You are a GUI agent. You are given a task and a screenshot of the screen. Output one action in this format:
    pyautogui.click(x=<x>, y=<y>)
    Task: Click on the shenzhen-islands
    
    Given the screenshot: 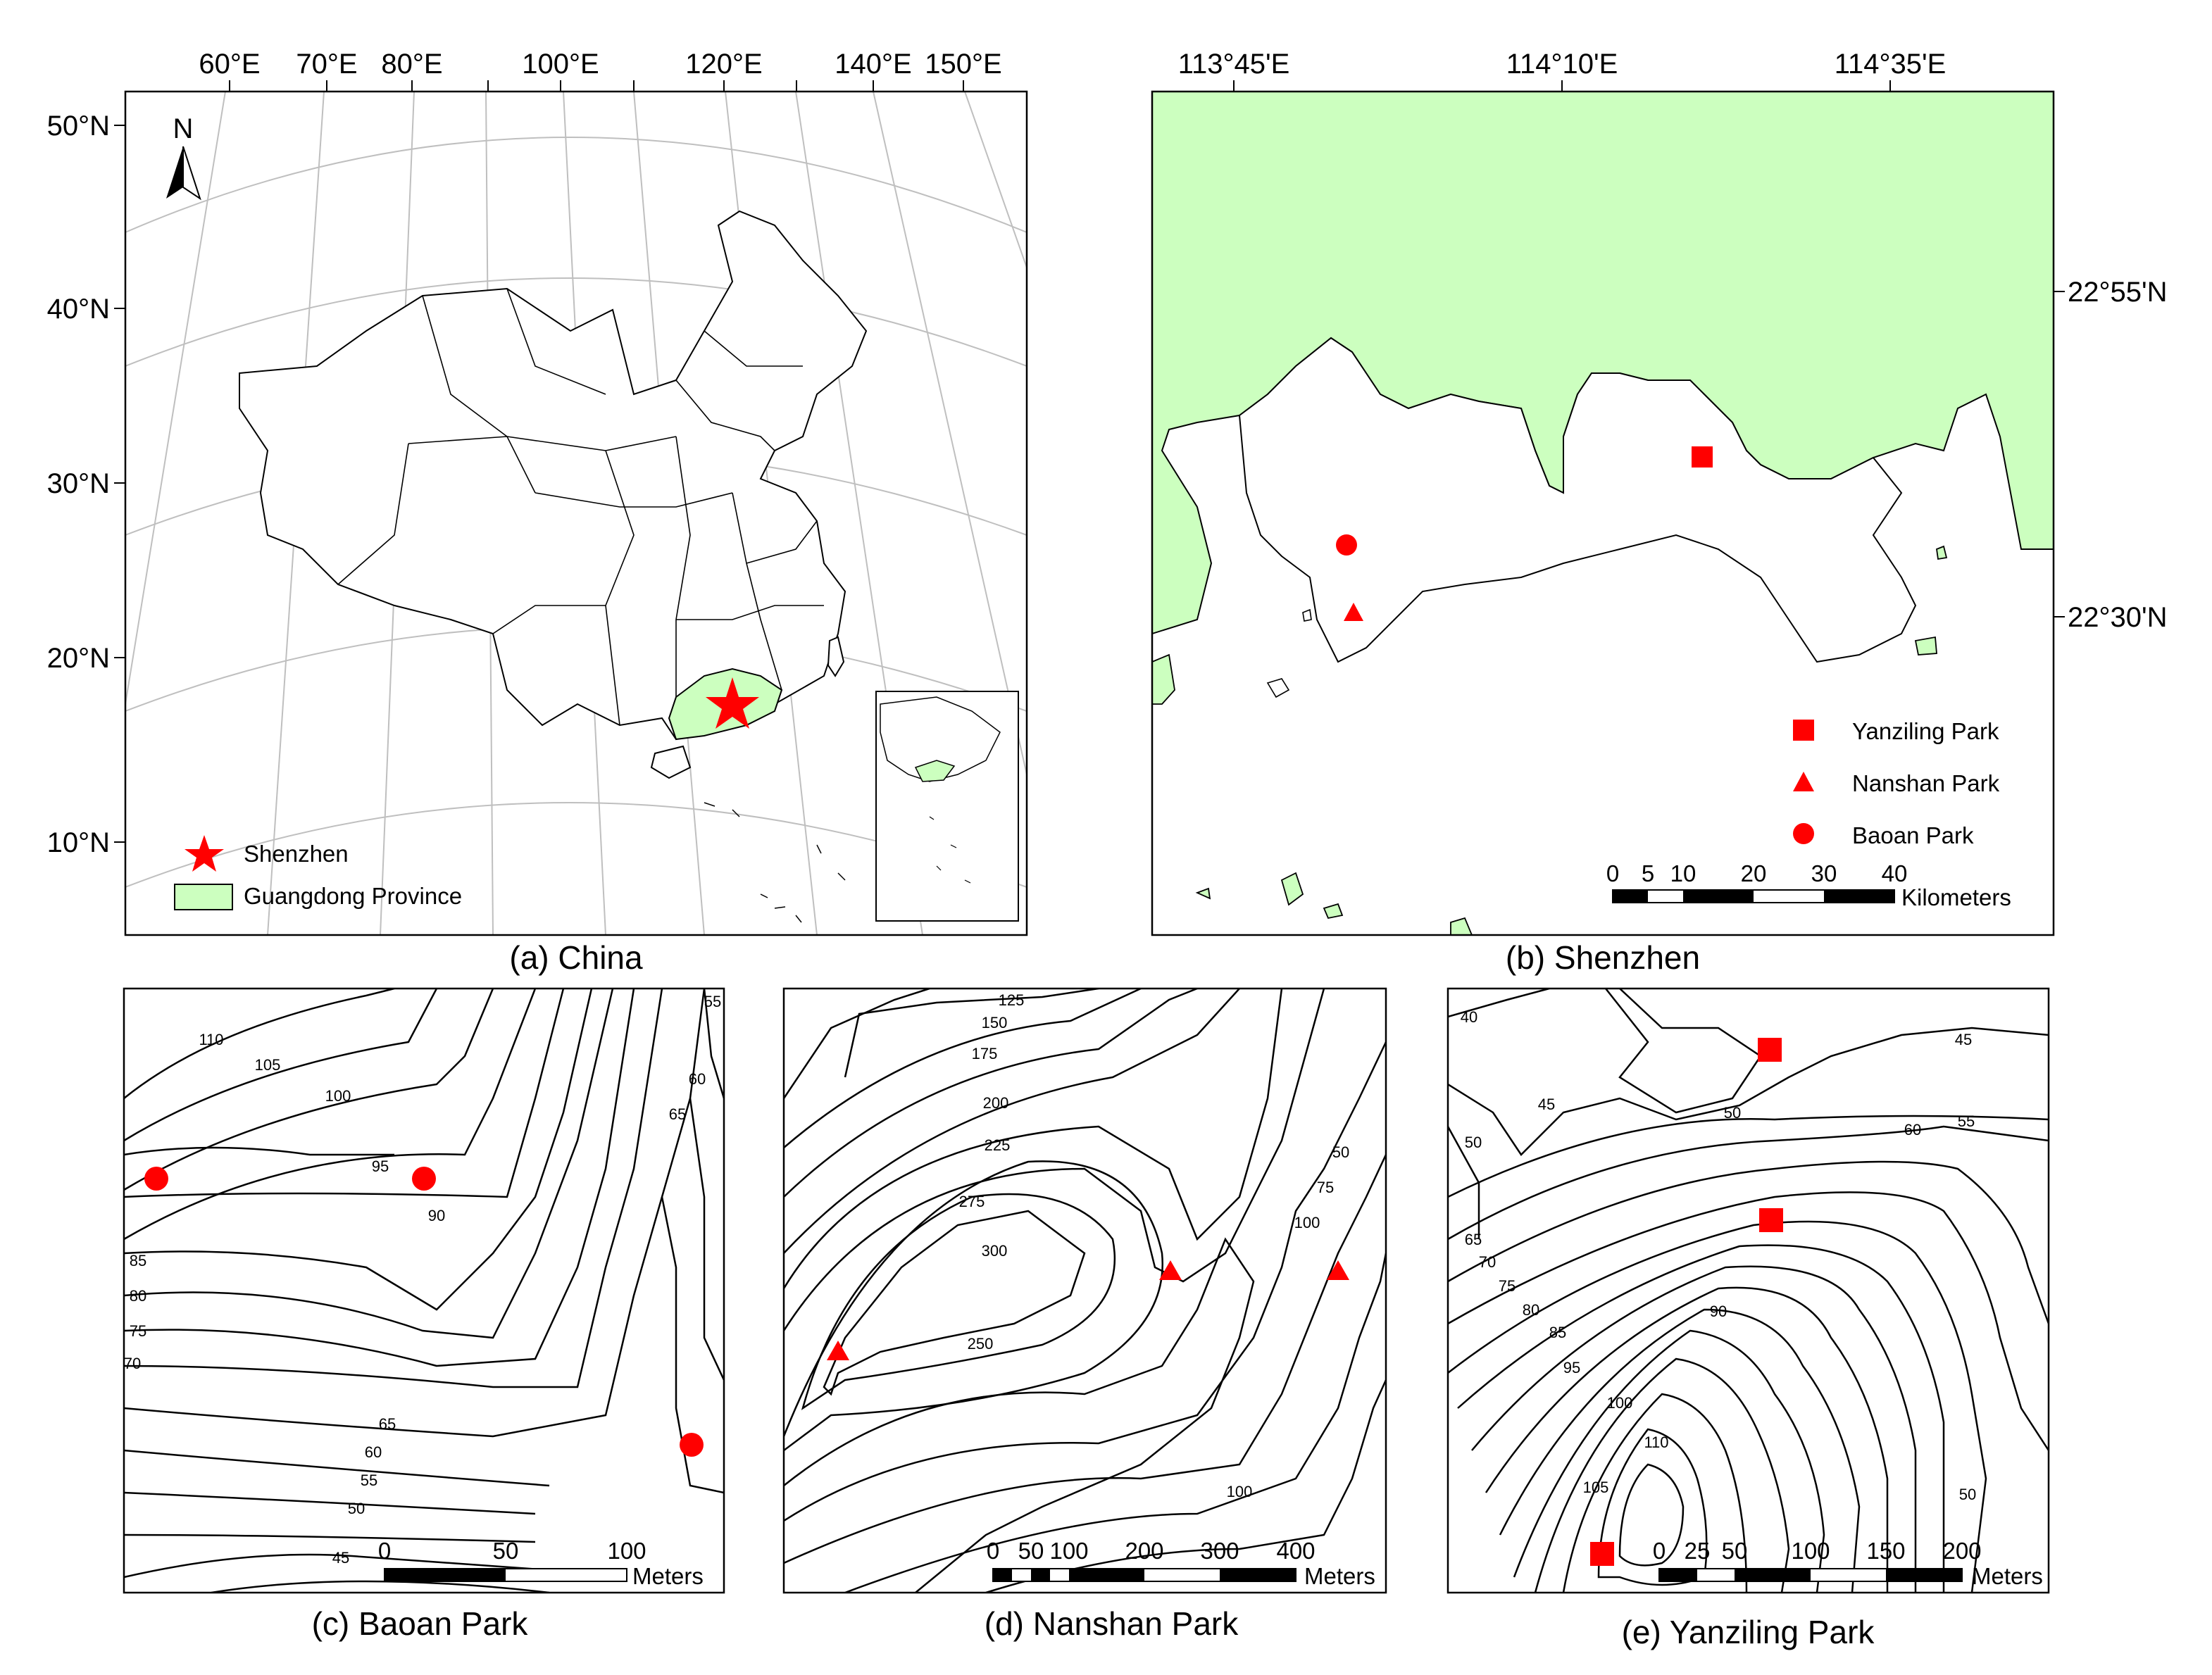 What is the action you would take?
    pyautogui.click(x=1550, y=740)
    